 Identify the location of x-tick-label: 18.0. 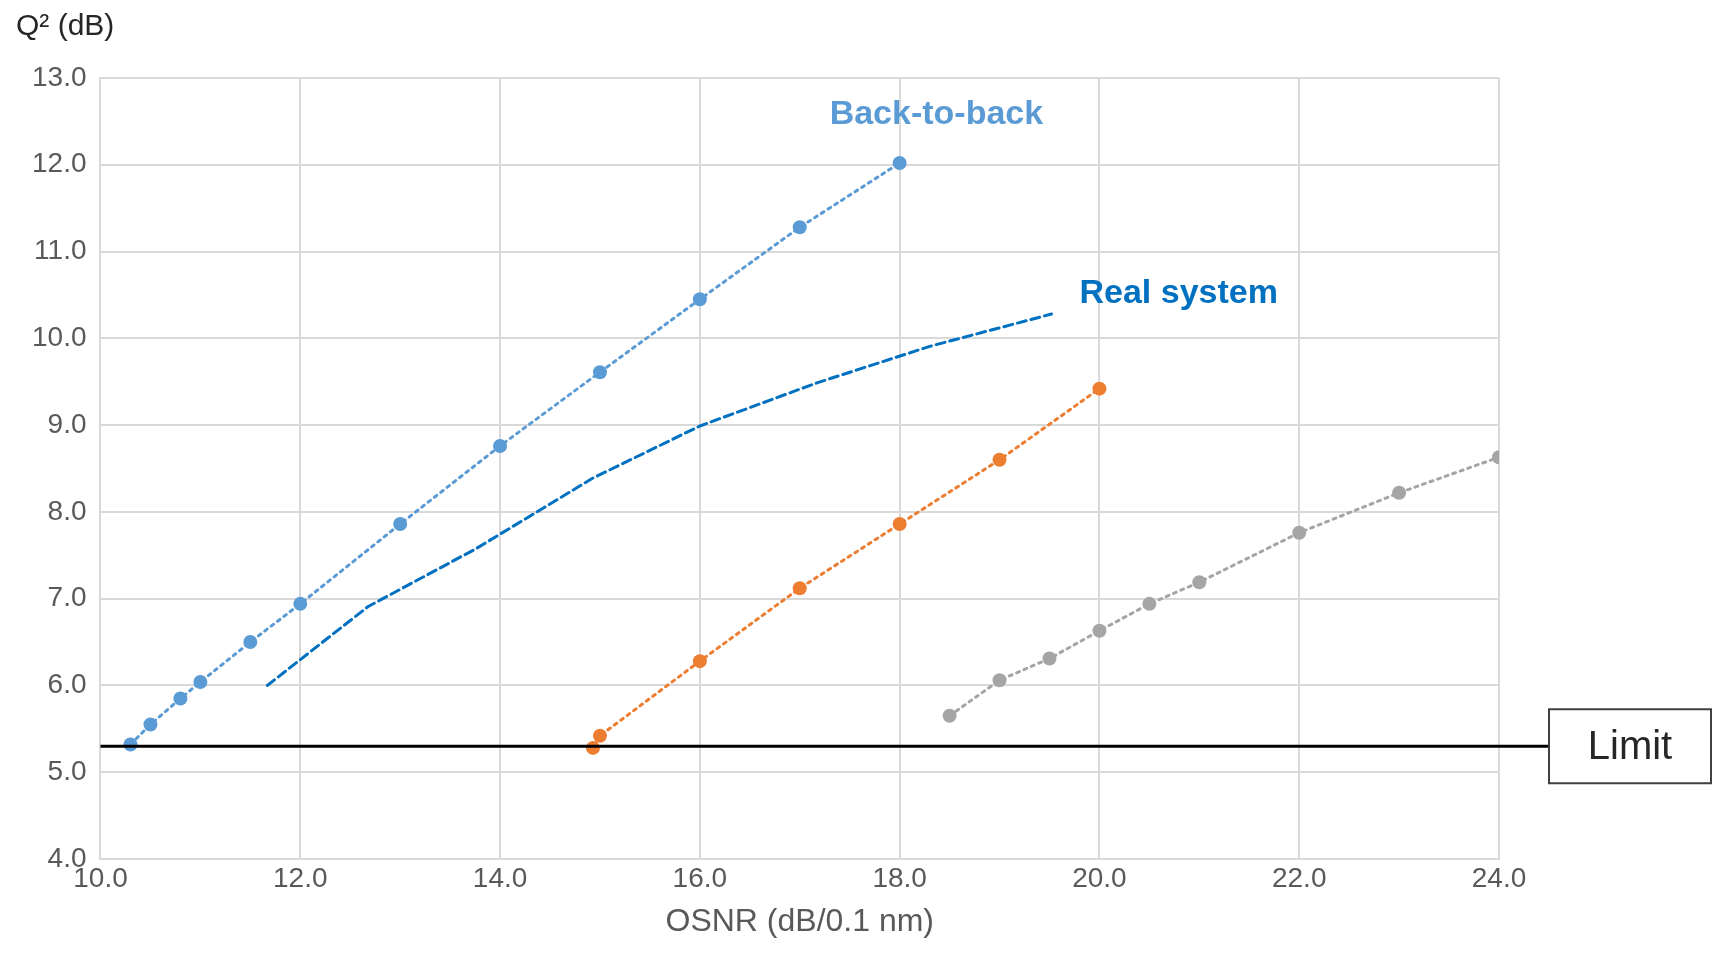
(899, 877).